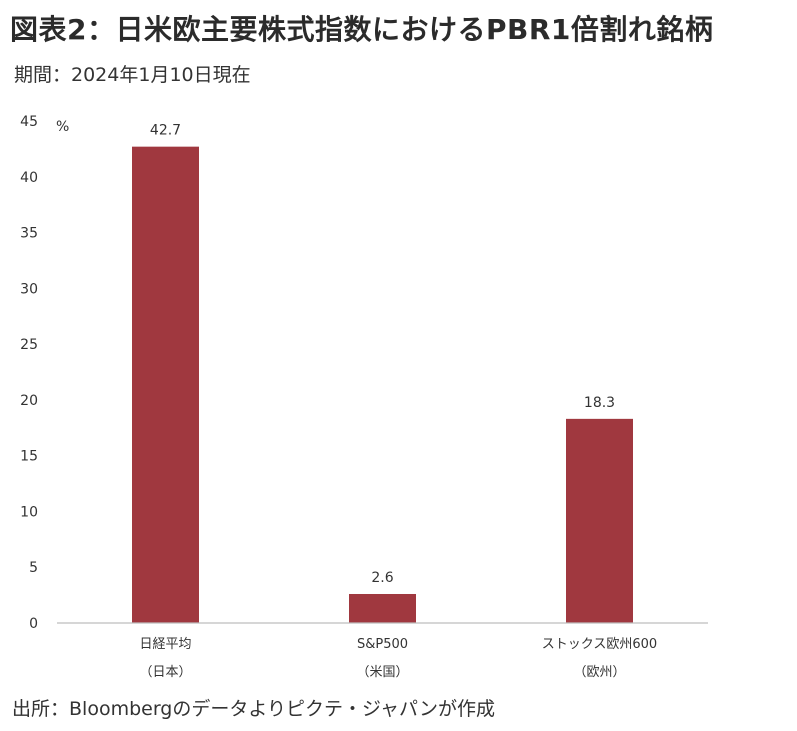 This screenshot has height=731, width=797. What do you see at coordinates (382, 672) in the screenshot?
I see `x-category-sublabel: （米国）` at bounding box center [382, 672].